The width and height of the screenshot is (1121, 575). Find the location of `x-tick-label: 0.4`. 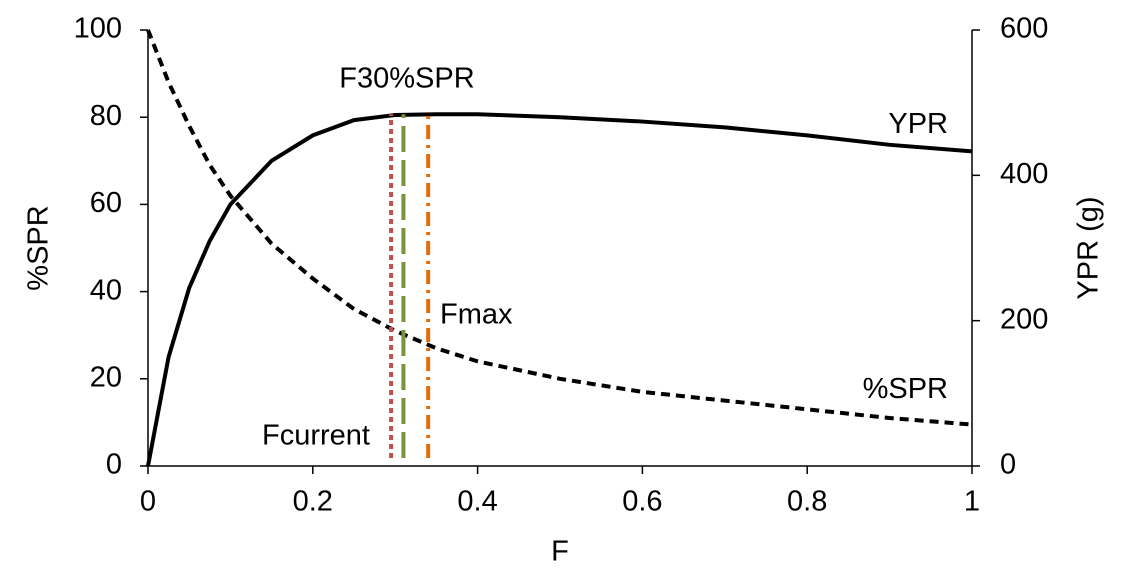

x-tick-label: 0.4 is located at coordinates (477, 502).